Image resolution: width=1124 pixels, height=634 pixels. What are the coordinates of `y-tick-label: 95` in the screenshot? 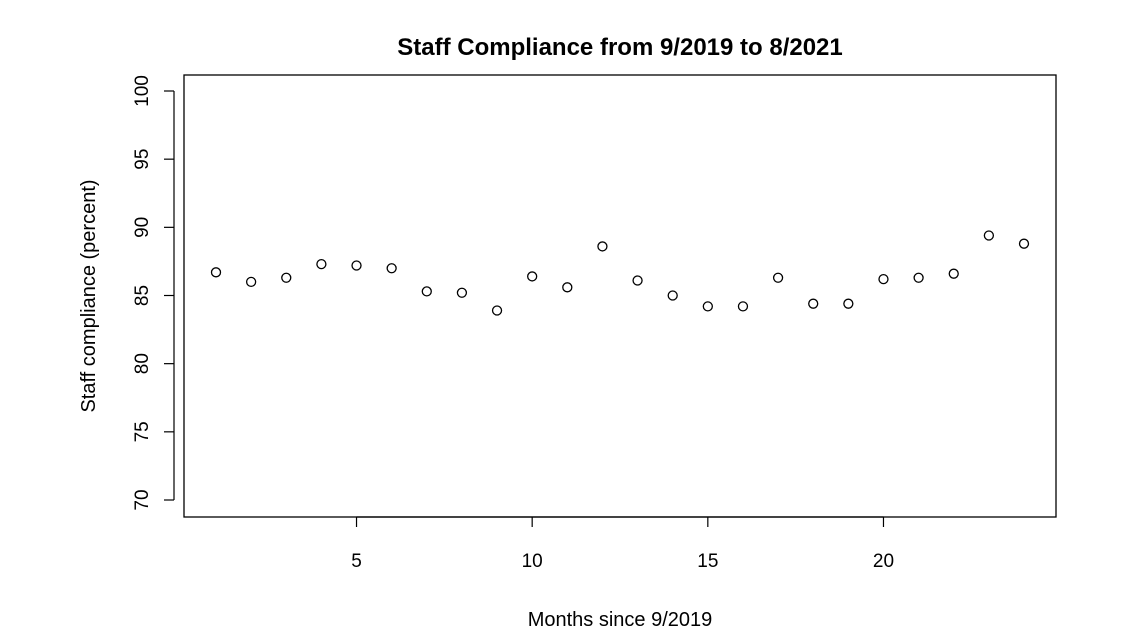 It's located at (142, 159).